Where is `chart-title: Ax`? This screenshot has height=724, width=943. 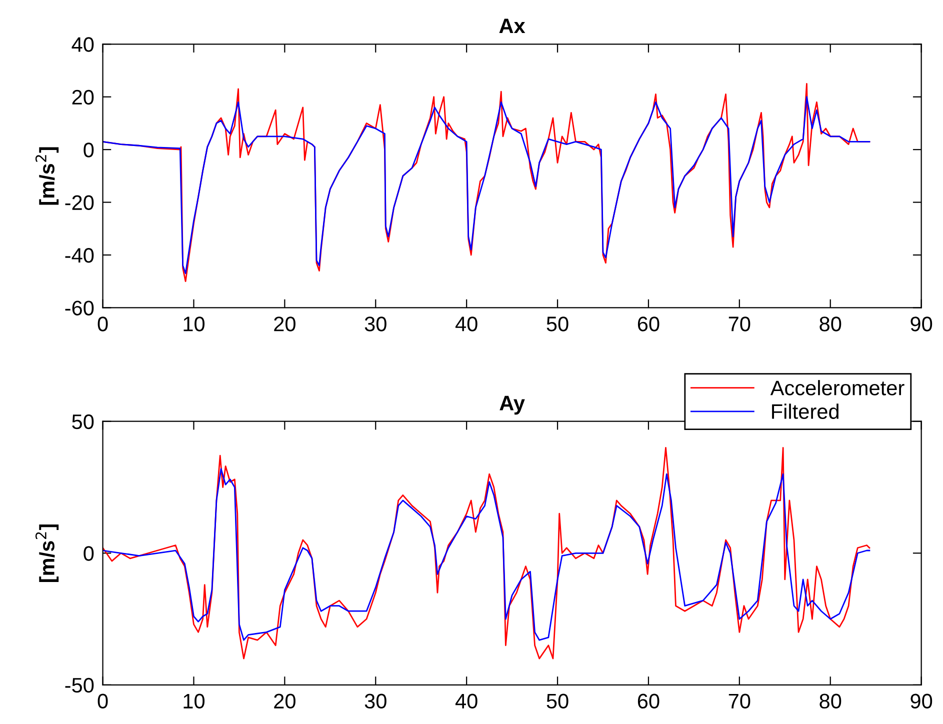 chart-title: Ax is located at coordinates (512, 26).